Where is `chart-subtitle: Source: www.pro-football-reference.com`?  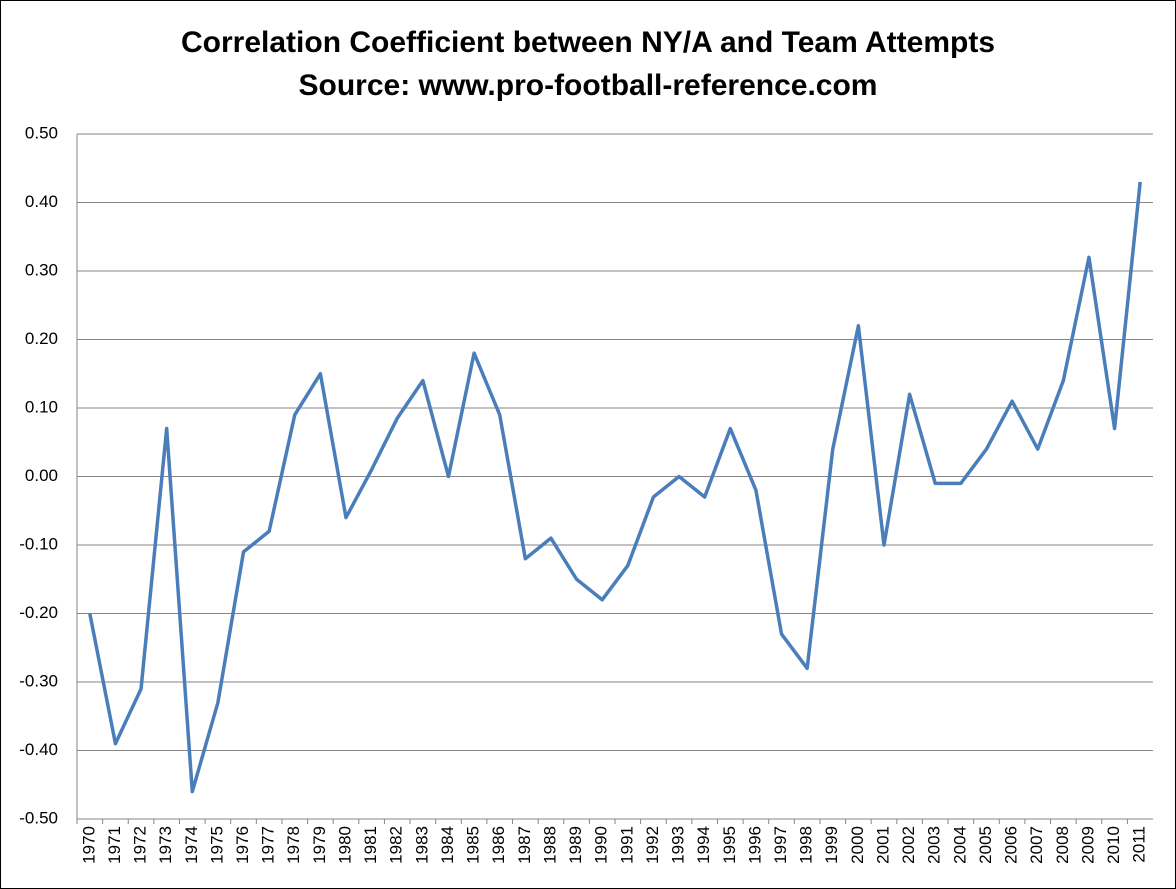
chart-subtitle: Source: www.pro-football-reference.com is located at coordinates (588, 85).